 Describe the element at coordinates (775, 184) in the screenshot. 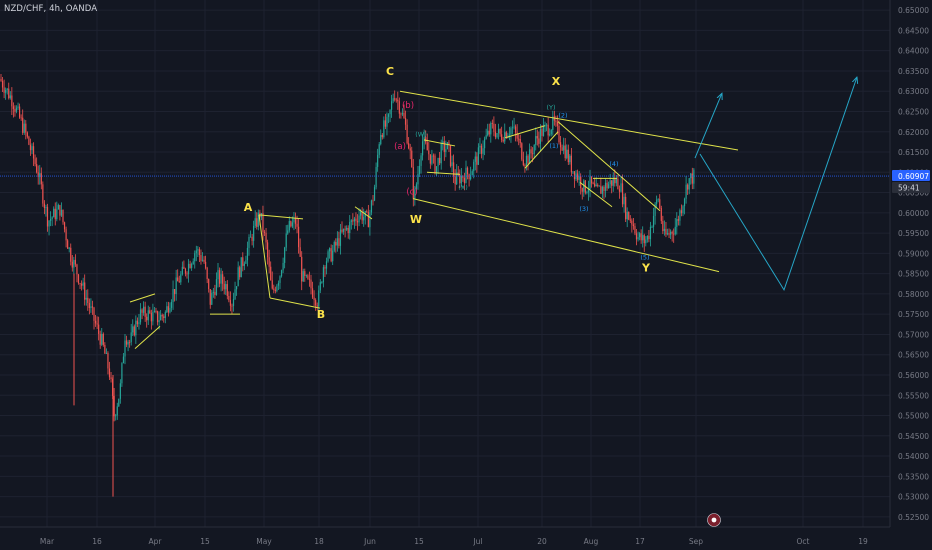

I see `projection-lines` at that location.